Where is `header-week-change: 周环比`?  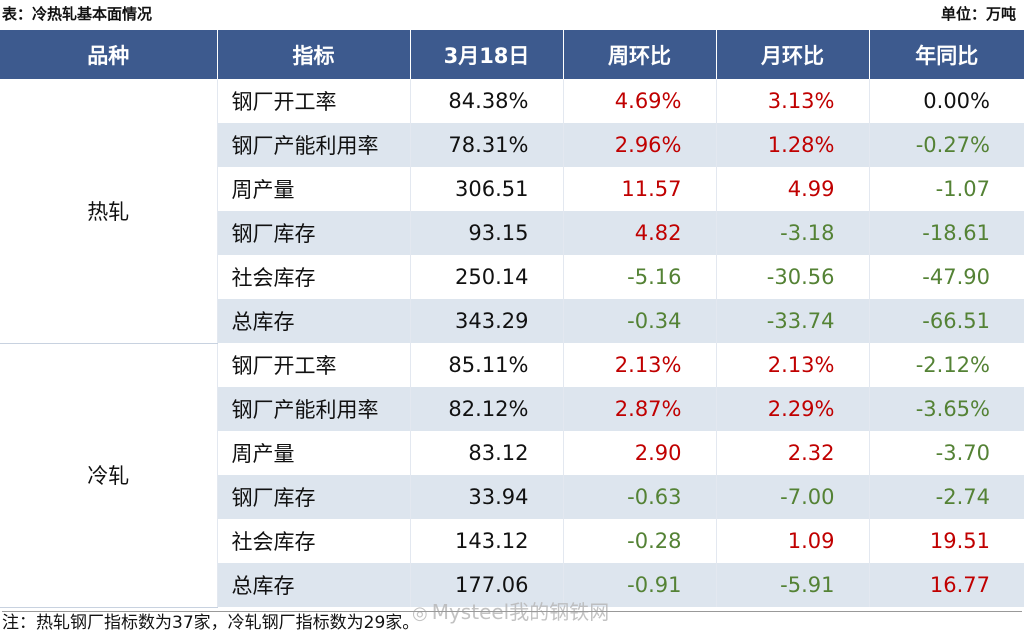
header-week-change: 周环比 is located at coordinates (640, 54).